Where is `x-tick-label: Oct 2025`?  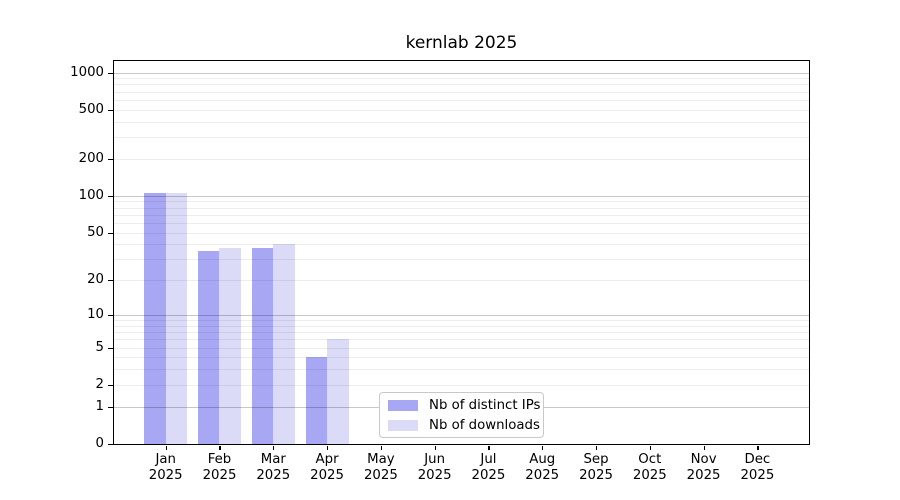 x-tick-label: Oct 2025 is located at coordinates (650, 467).